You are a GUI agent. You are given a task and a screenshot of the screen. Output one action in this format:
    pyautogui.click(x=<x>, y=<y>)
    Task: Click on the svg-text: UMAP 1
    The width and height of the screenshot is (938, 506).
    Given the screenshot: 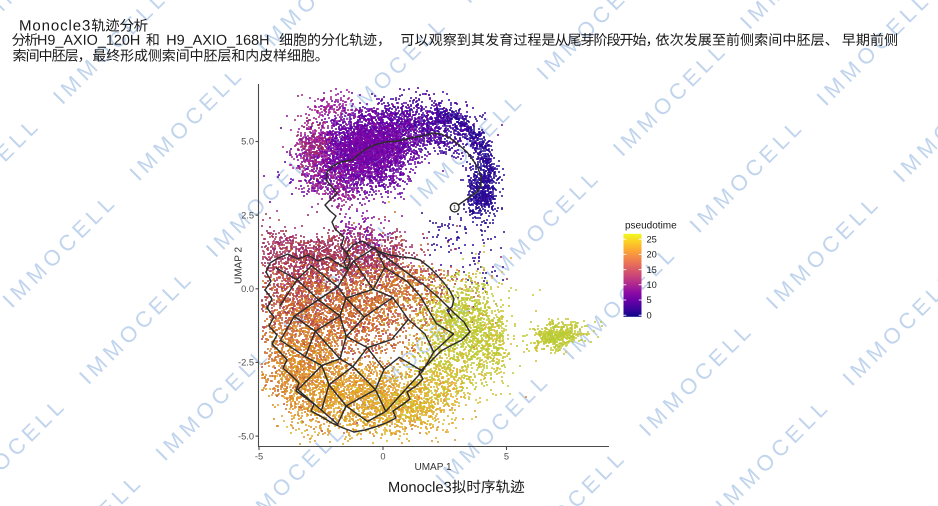 What is the action you would take?
    pyautogui.click(x=432, y=467)
    